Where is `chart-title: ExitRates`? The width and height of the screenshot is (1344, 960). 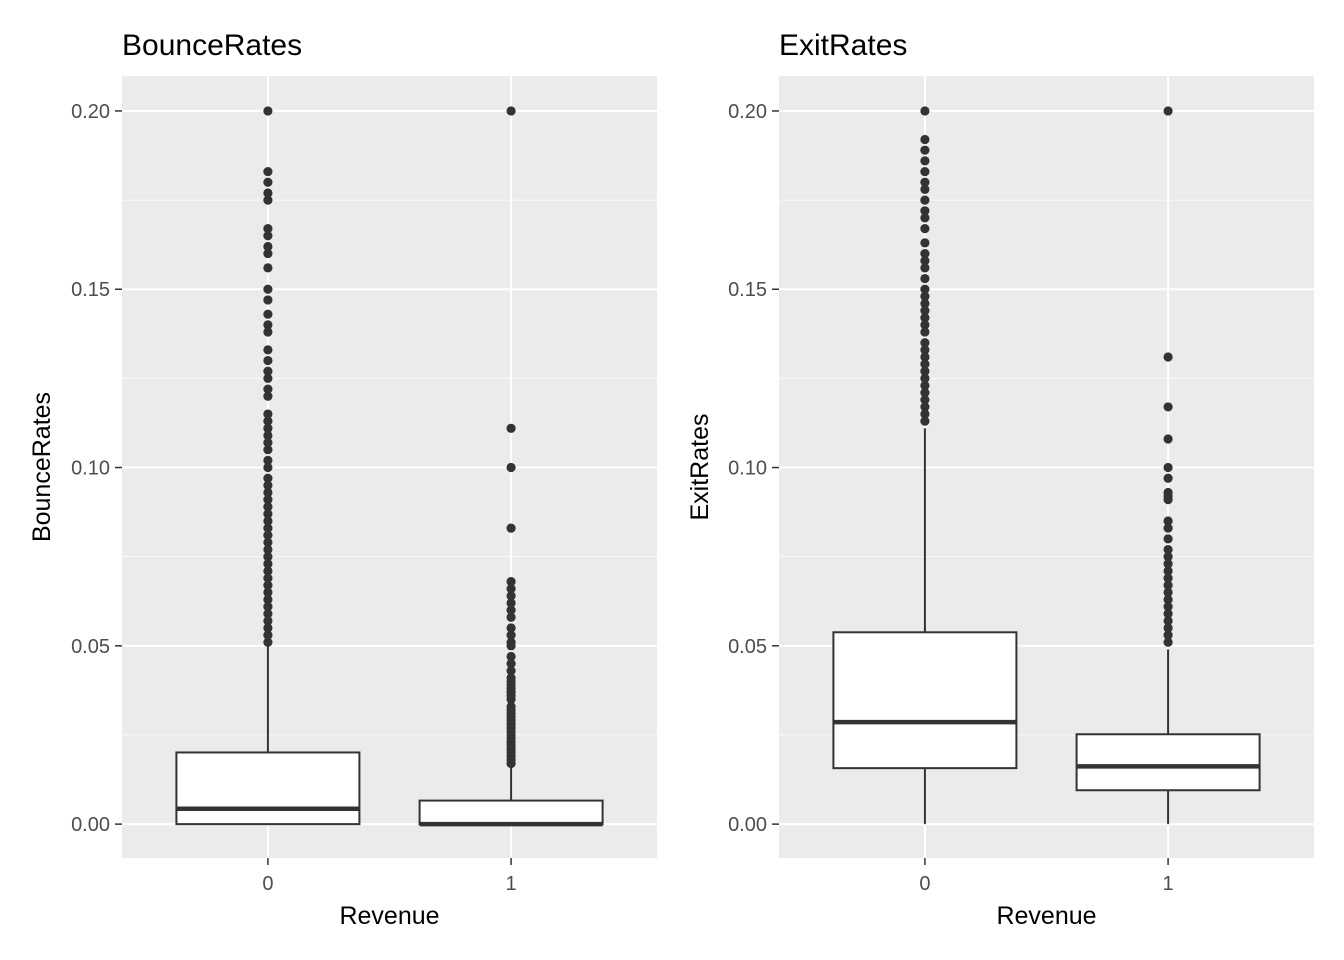 chart-title: ExitRates is located at coordinates (843, 45).